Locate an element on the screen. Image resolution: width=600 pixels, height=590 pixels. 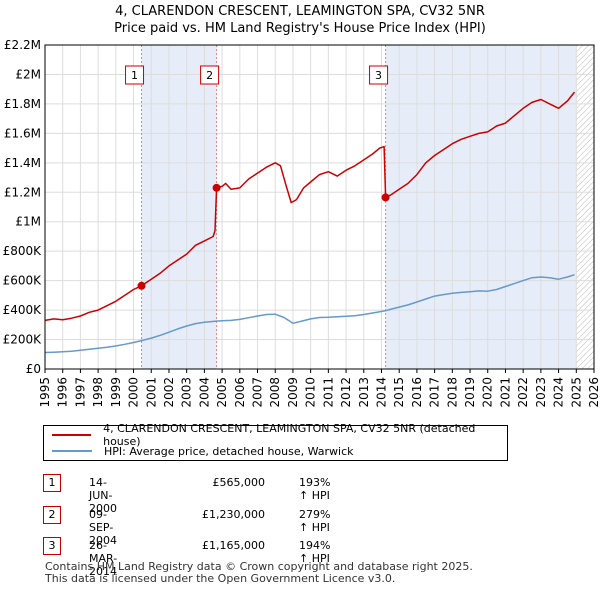
x-tick-label: 2016 is located at coordinates (417, 392).